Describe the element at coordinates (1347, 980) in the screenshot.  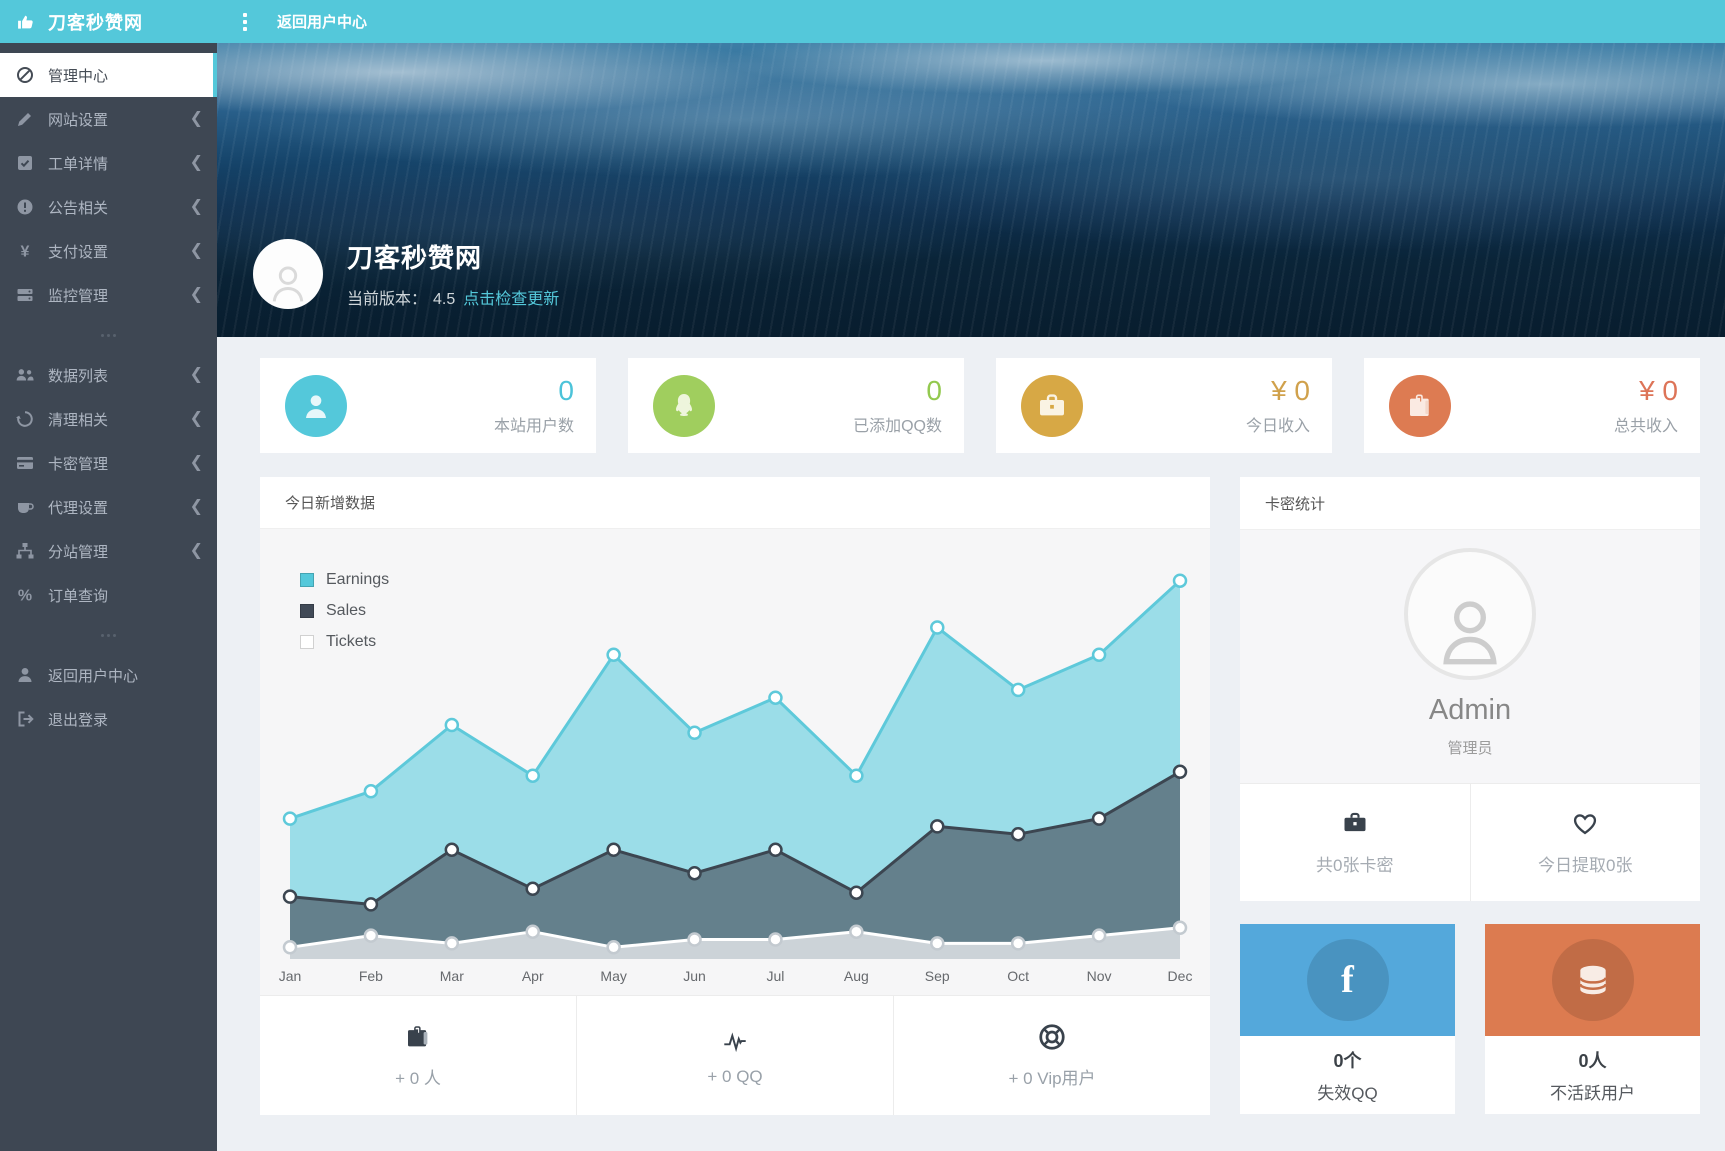
I see `facebook-icon: f` at that location.